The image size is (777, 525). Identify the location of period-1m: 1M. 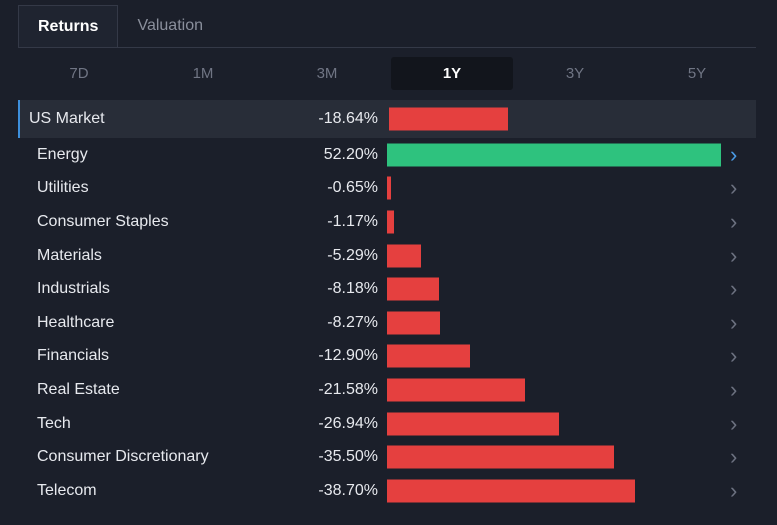
(203, 73).